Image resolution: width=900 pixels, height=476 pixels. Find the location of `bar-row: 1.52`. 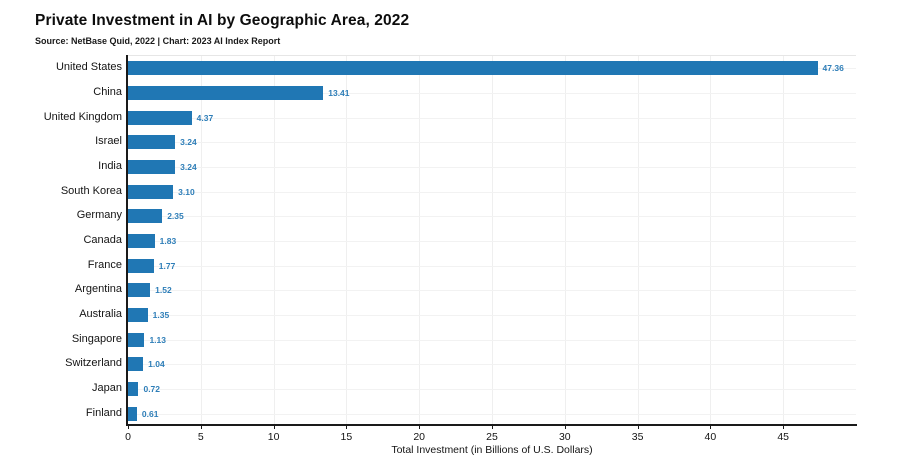

bar-row: 1.52 is located at coordinates (492, 290).